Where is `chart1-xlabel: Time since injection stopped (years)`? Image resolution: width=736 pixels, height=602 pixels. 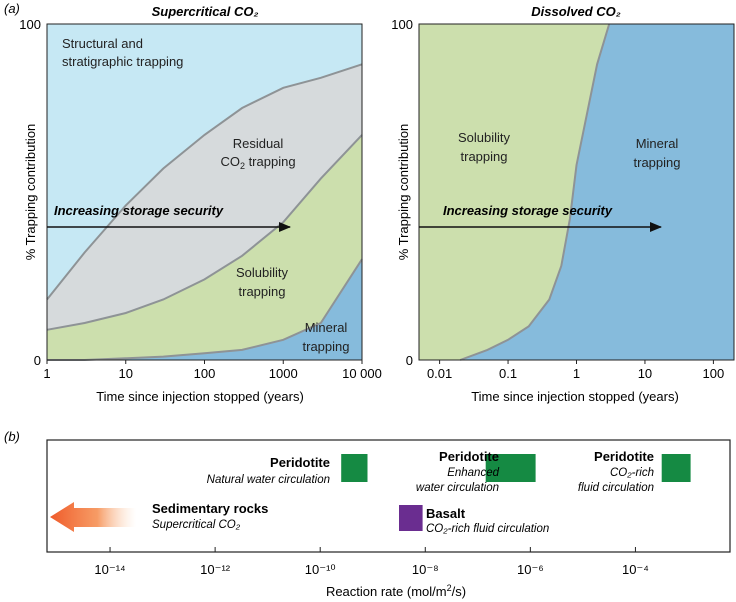
chart1-xlabel: Time since injection stopped (years) is located at coordinates (200, 396).